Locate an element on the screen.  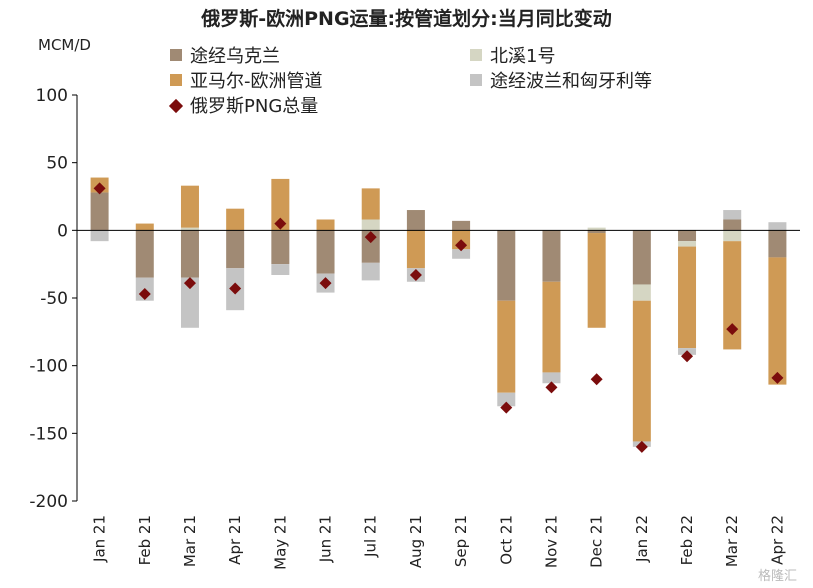
x-tick-label: Sep 21 is located at coordinates (461, 541).